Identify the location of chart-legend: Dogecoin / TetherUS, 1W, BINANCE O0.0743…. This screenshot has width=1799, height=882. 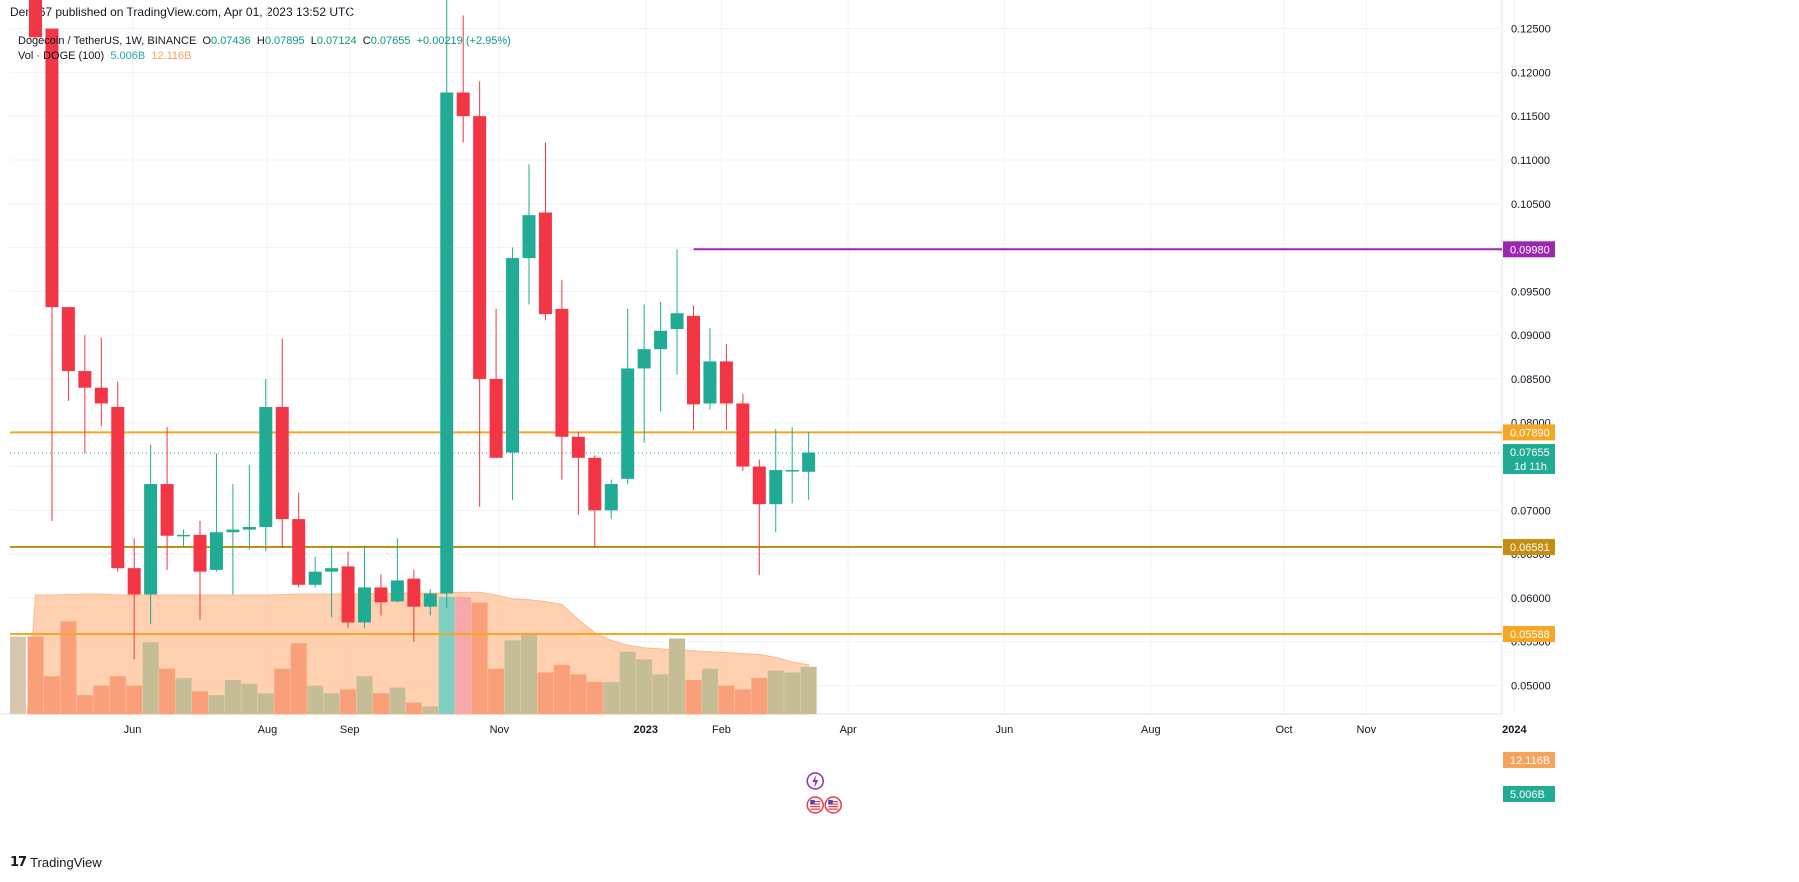
(264, 49).